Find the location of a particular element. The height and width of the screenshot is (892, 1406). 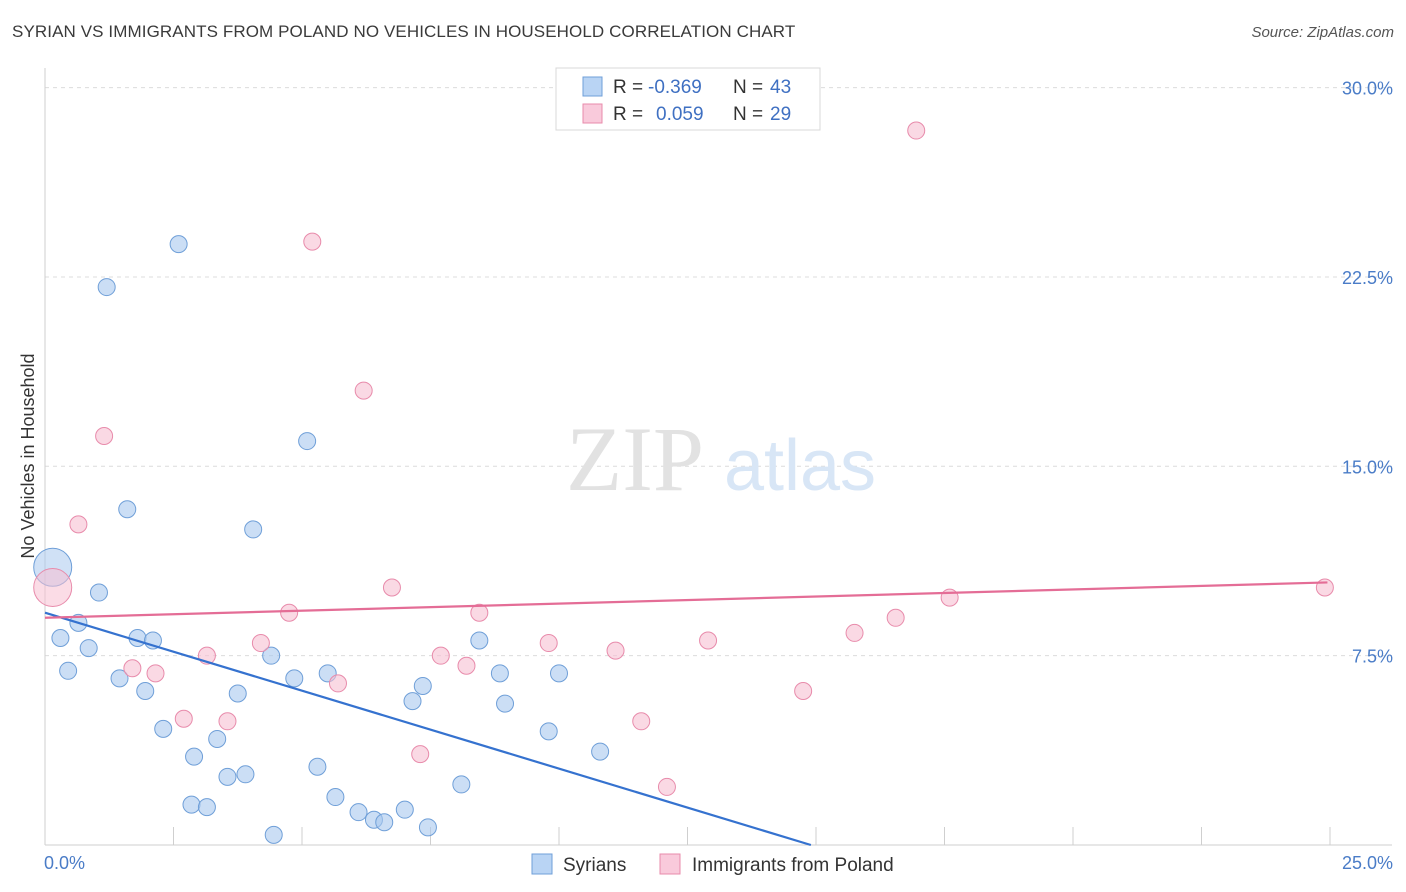

y-axis-label: No Vehicles in Household is located at coordinates (28, 455).